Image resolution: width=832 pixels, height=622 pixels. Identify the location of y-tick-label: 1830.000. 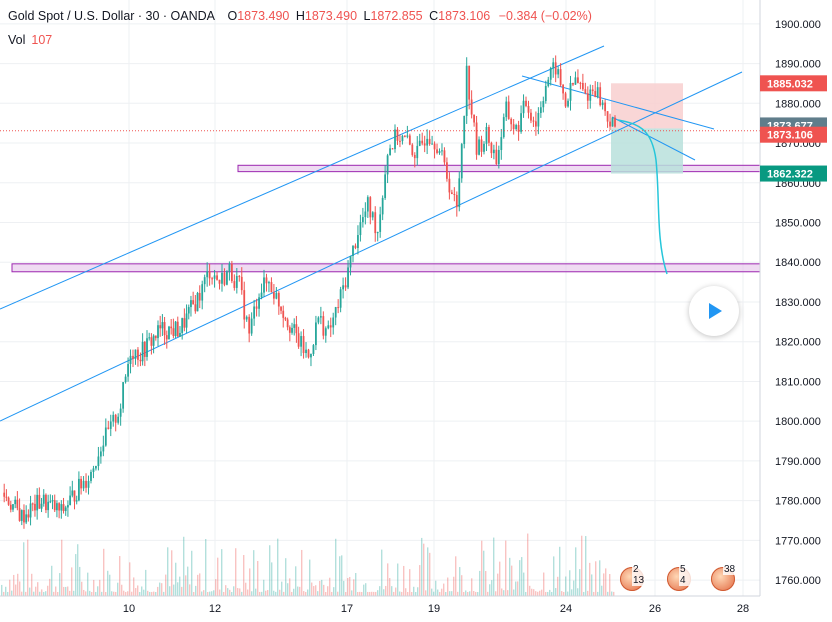
(798, 303).